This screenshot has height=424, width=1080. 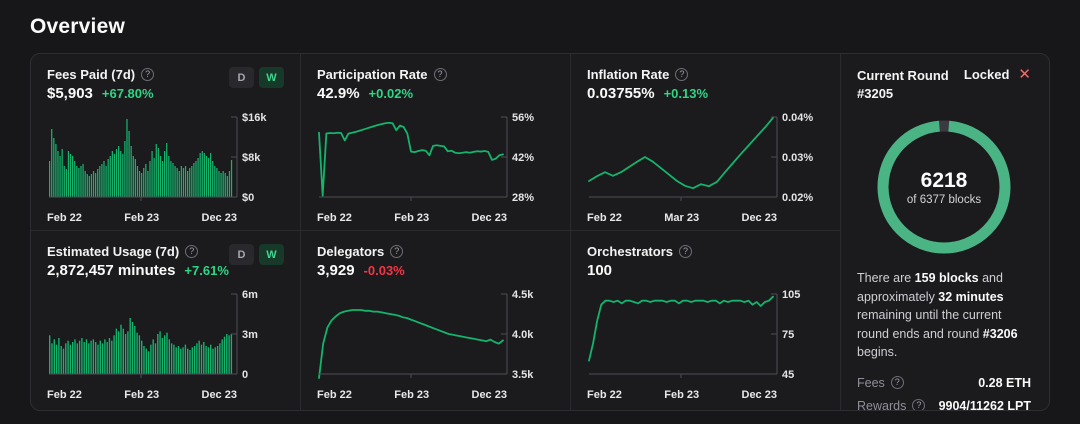 What do you see at coordinates (158, 158) in the screenshot?
I see `fees-paid-chart: $16k $8k $0` at bounding box center [158, 158].